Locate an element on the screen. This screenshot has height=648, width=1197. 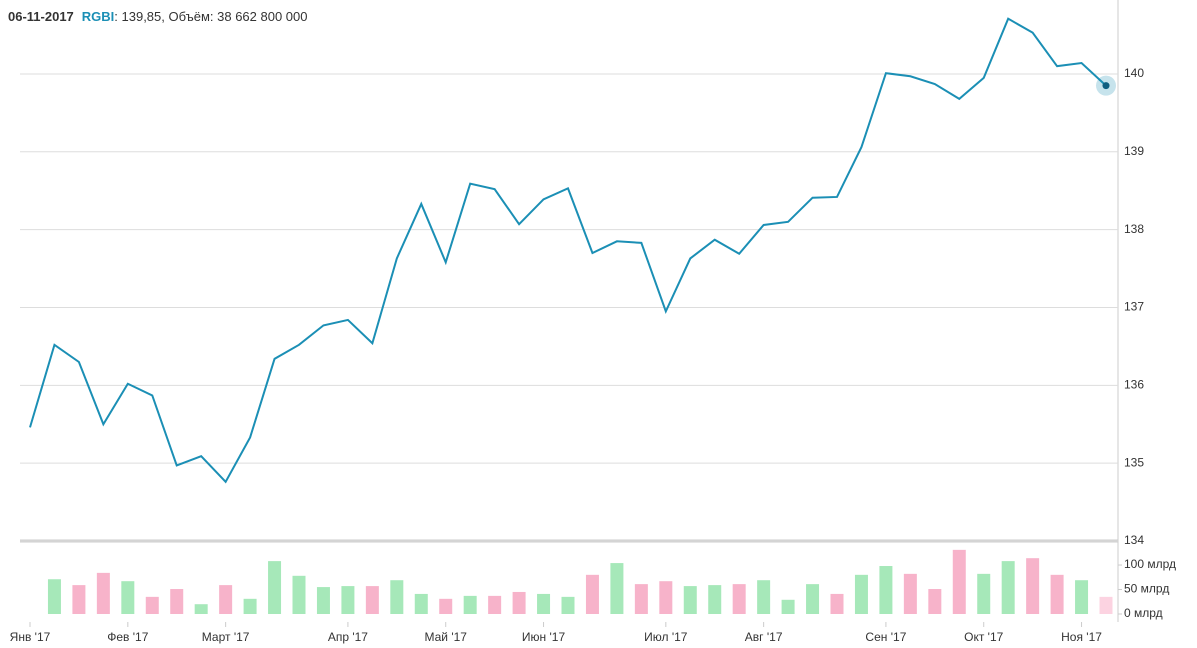
y-tick-label: 140 is located at coordinates (1134, 73).